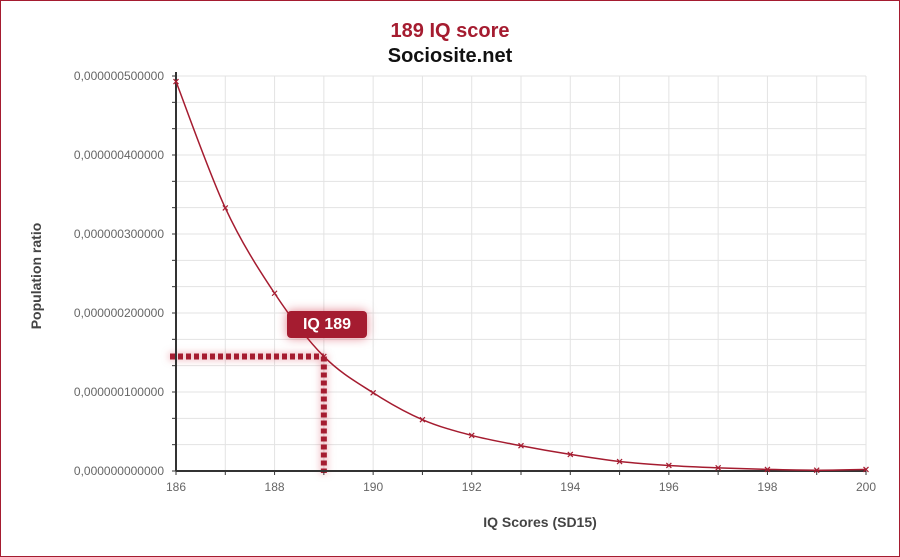 This screenshot has width=900, height=557. What do you see at coordinates (119, 392) in the screenshot?
I see `y-tick-label: 0,000000100000` at bounding box center [119, 392].